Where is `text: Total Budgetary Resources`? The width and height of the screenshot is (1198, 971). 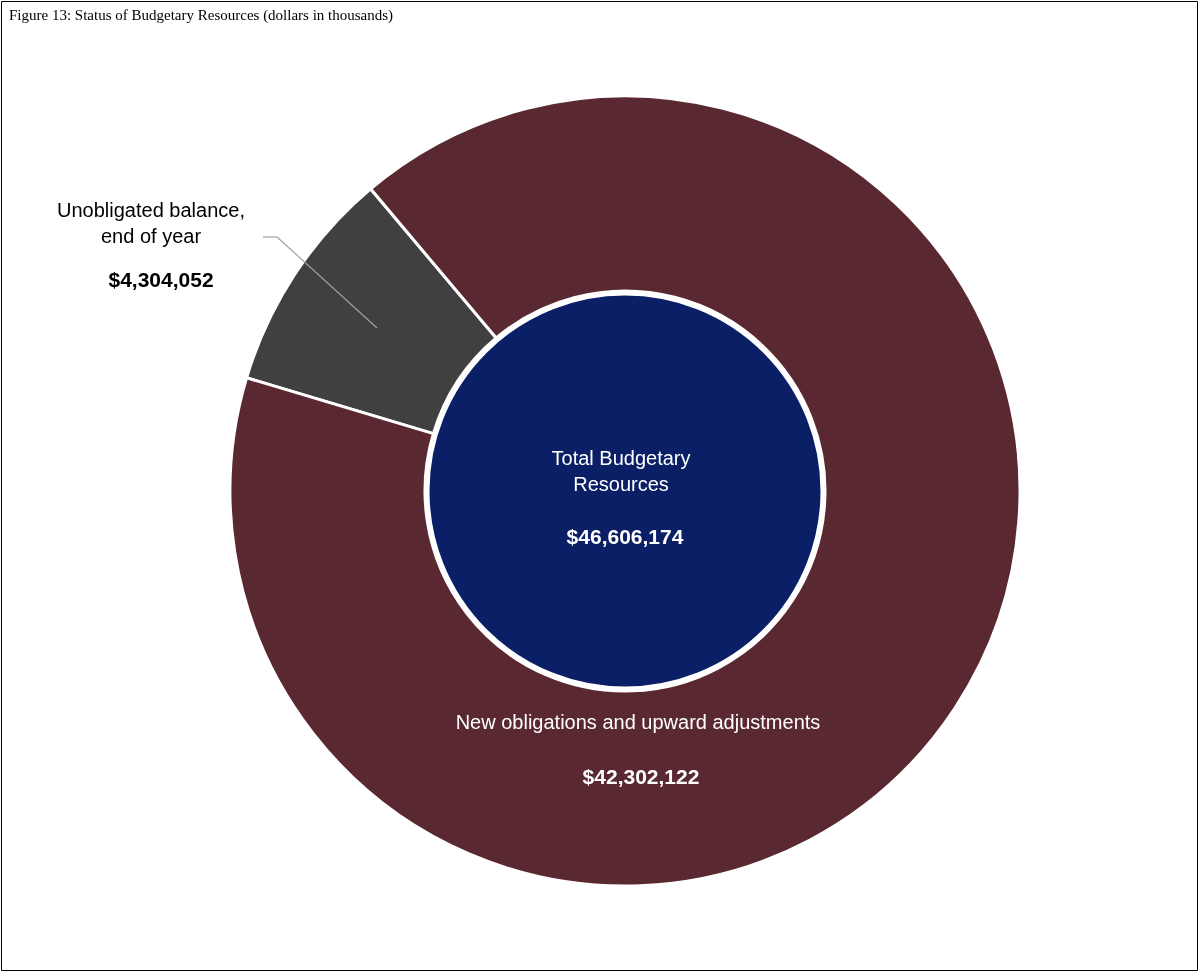 text: Total Budgetary Resources is located at coordinates (621, 471).